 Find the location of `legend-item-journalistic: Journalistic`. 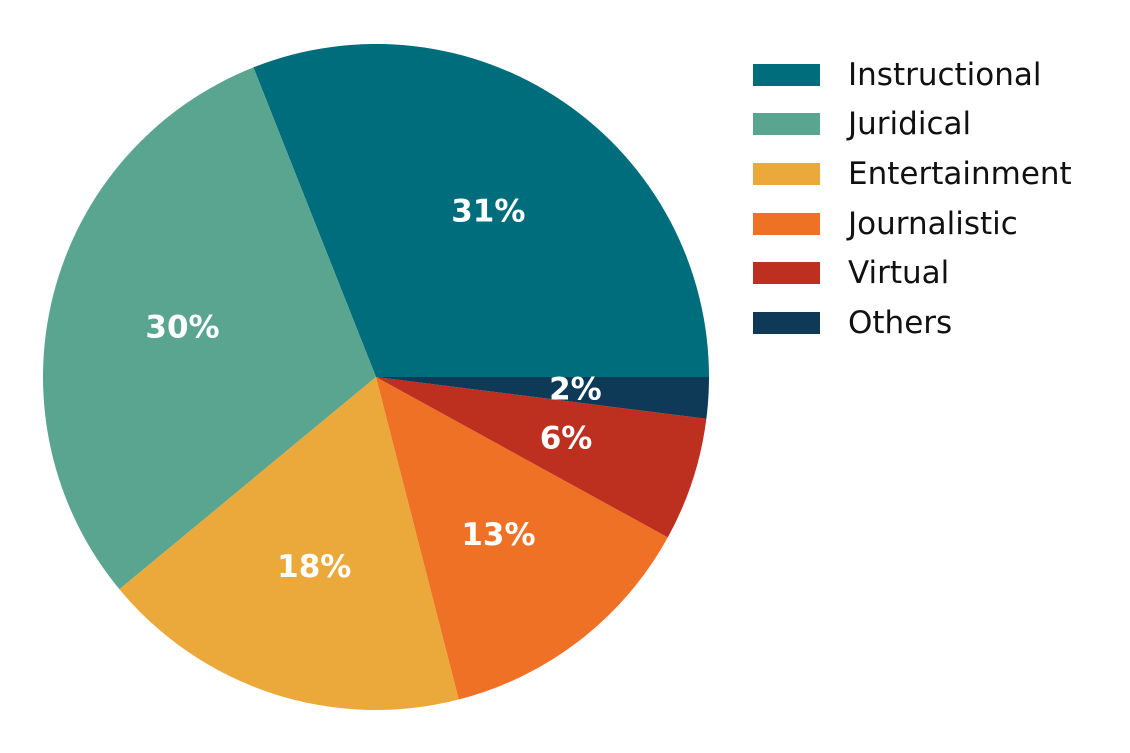

legend-item-journalistic: Journalistic is located at coordinates (912, 224).